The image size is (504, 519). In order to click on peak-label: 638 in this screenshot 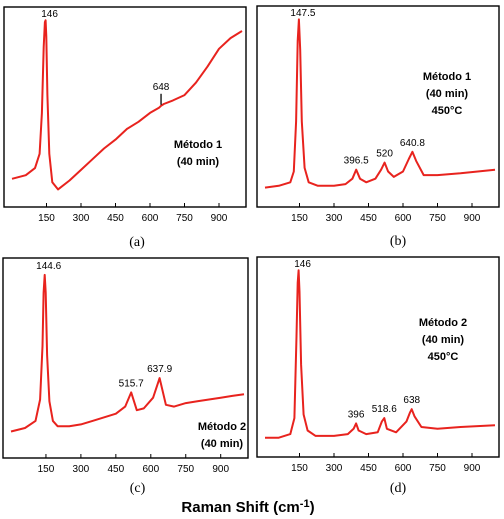, I will do `click(411, 400)`.